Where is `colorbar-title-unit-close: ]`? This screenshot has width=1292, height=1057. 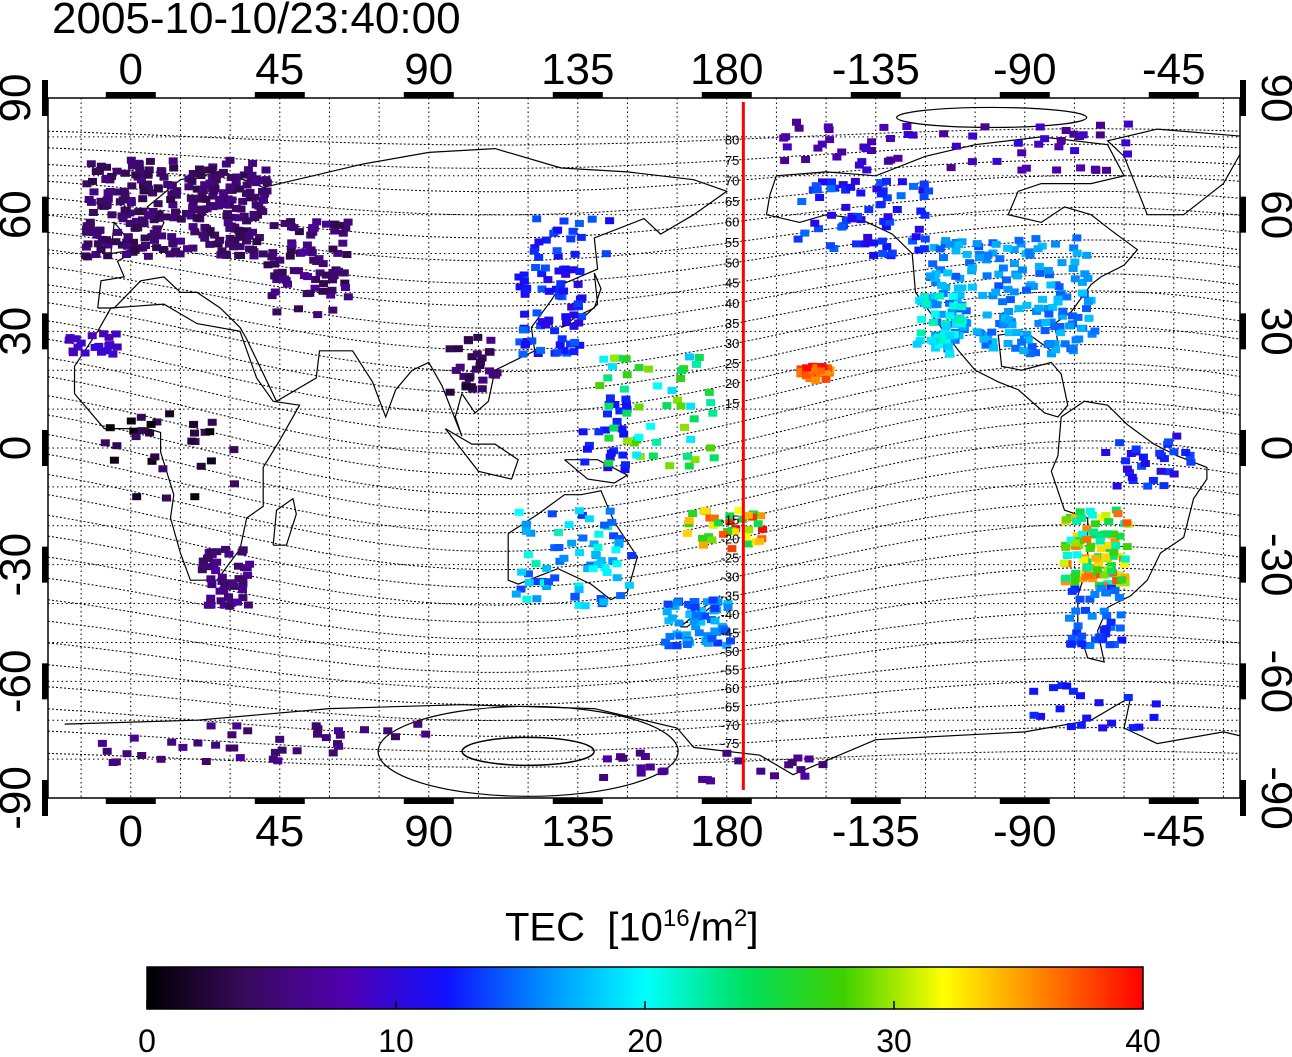 colorbar-title-unit-close: ] is located at coordinates (753, 927).